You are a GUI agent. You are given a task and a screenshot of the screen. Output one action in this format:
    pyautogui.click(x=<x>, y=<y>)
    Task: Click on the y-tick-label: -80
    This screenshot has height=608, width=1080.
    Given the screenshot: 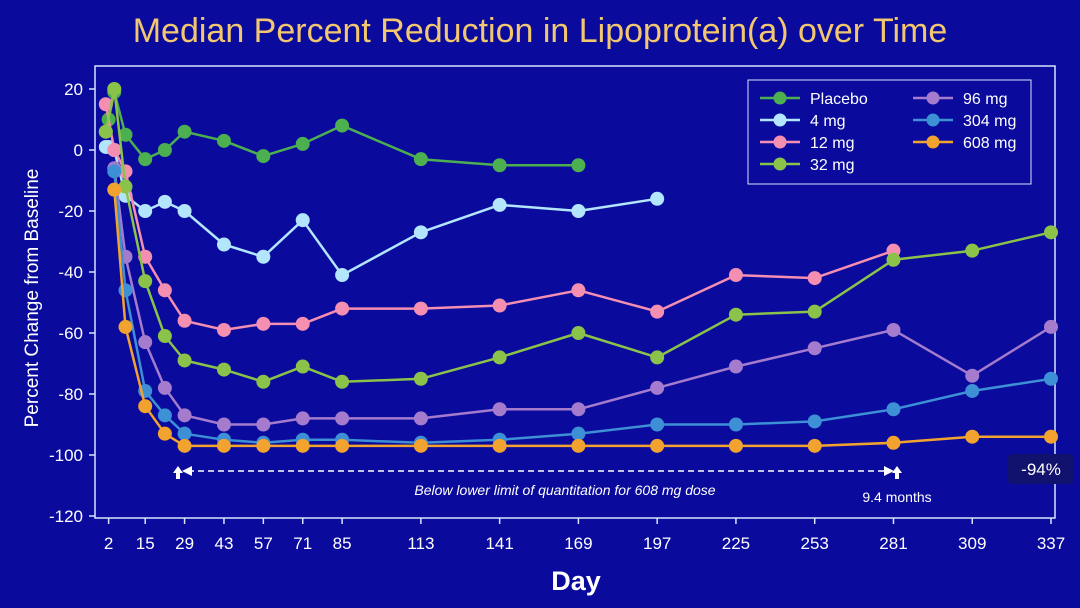 What is the action you would take?
    pyautogui.click(x=70, y=394)
    